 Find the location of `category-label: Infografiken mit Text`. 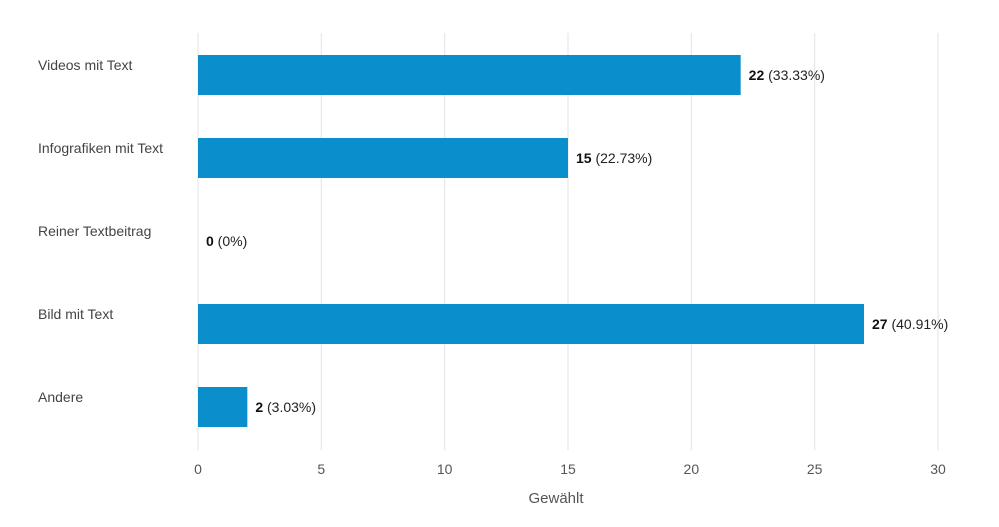

category-label: Infografiken mit Text is located at coordinates (100, 148).